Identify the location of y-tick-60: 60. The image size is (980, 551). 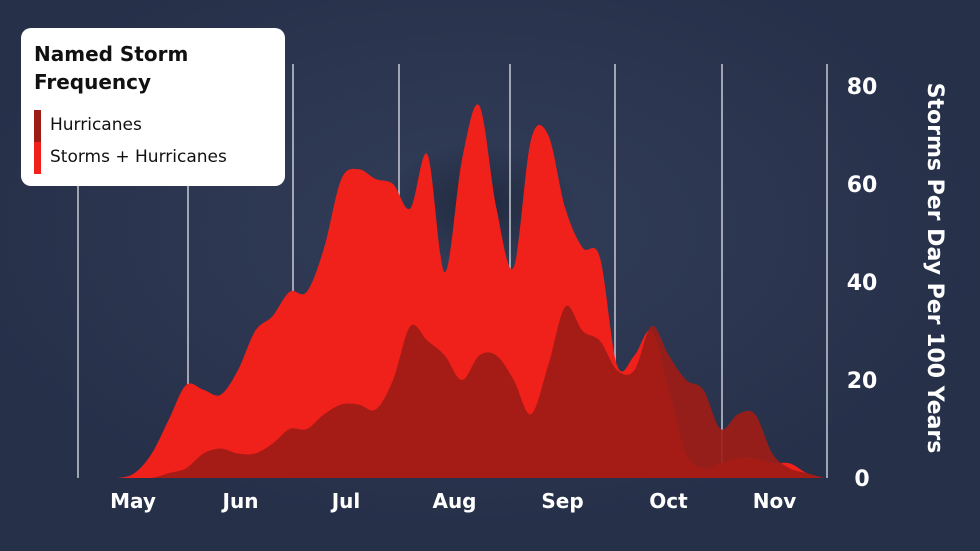
(862, 185).